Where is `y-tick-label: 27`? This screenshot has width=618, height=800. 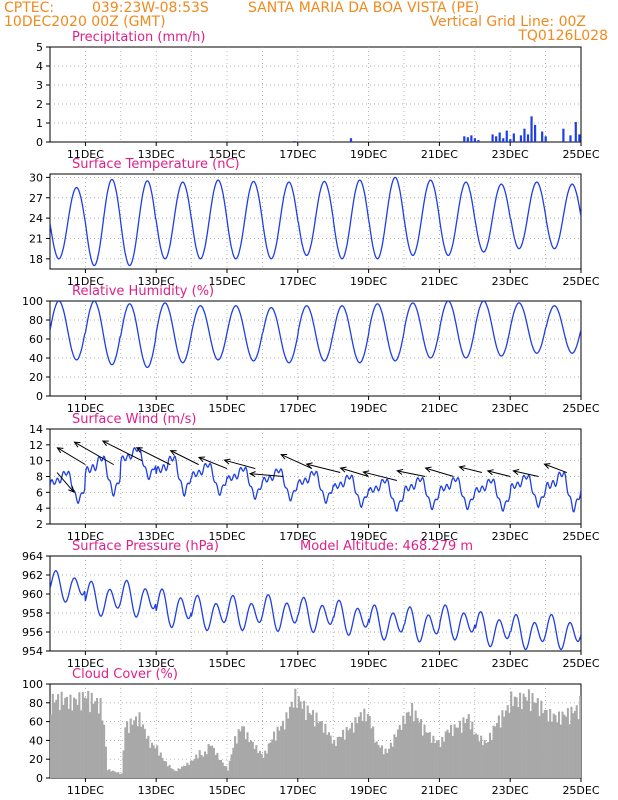
y-tick-label: 27 is located at coordinates (36, 198).